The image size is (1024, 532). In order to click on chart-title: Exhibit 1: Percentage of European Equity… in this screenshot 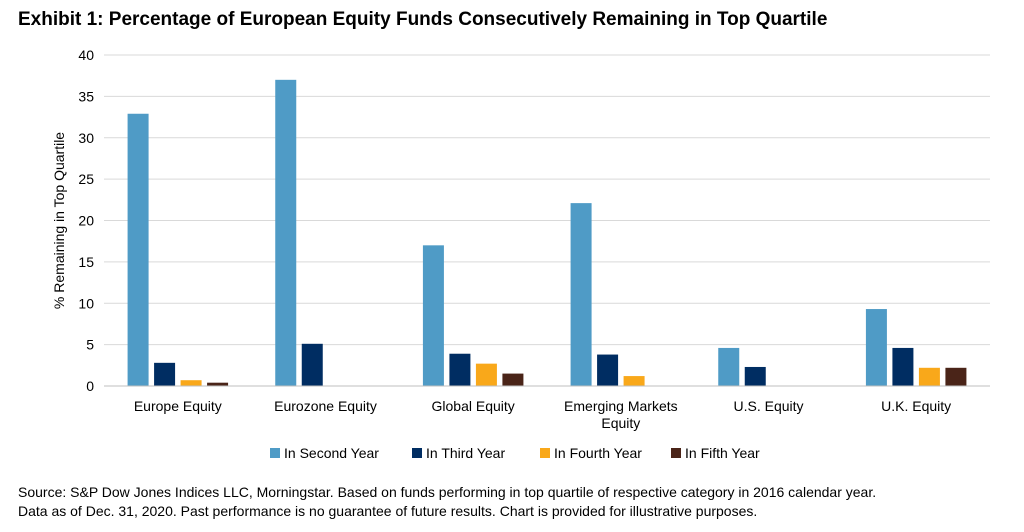, I will do `click(423, 19)`.